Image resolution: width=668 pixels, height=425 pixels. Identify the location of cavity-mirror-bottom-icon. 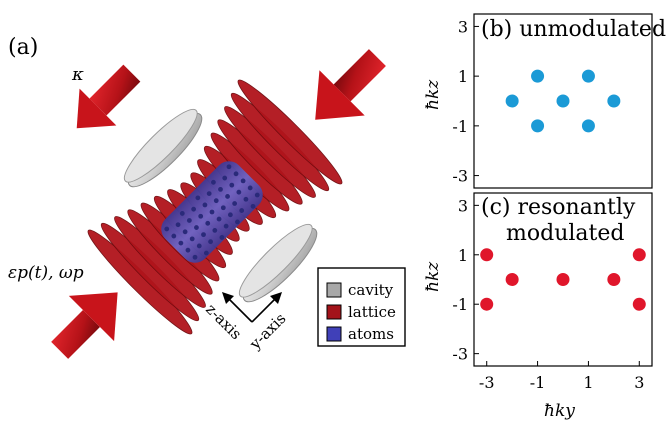
(278, 263).